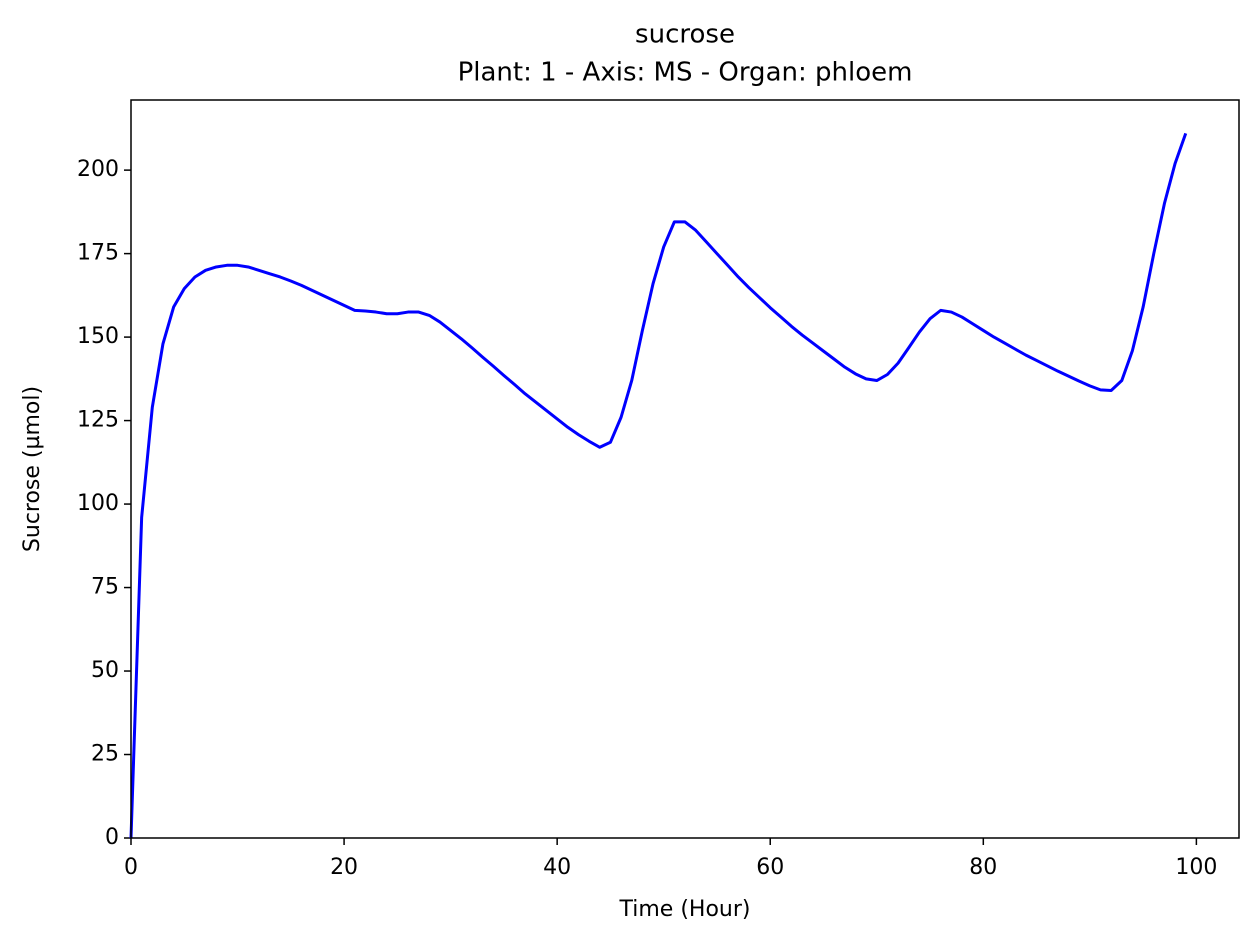 This screenshot has height=949, width=1259. What do you see at coordinates (112, 837) in the screenshot?
I see `y-tick-label: 0` at bounding box center [112, 837].